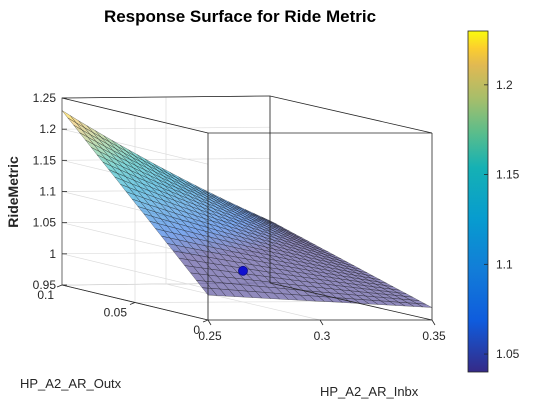  I want to click on colorbar-tick-label: 1.05, so click(508, 354).